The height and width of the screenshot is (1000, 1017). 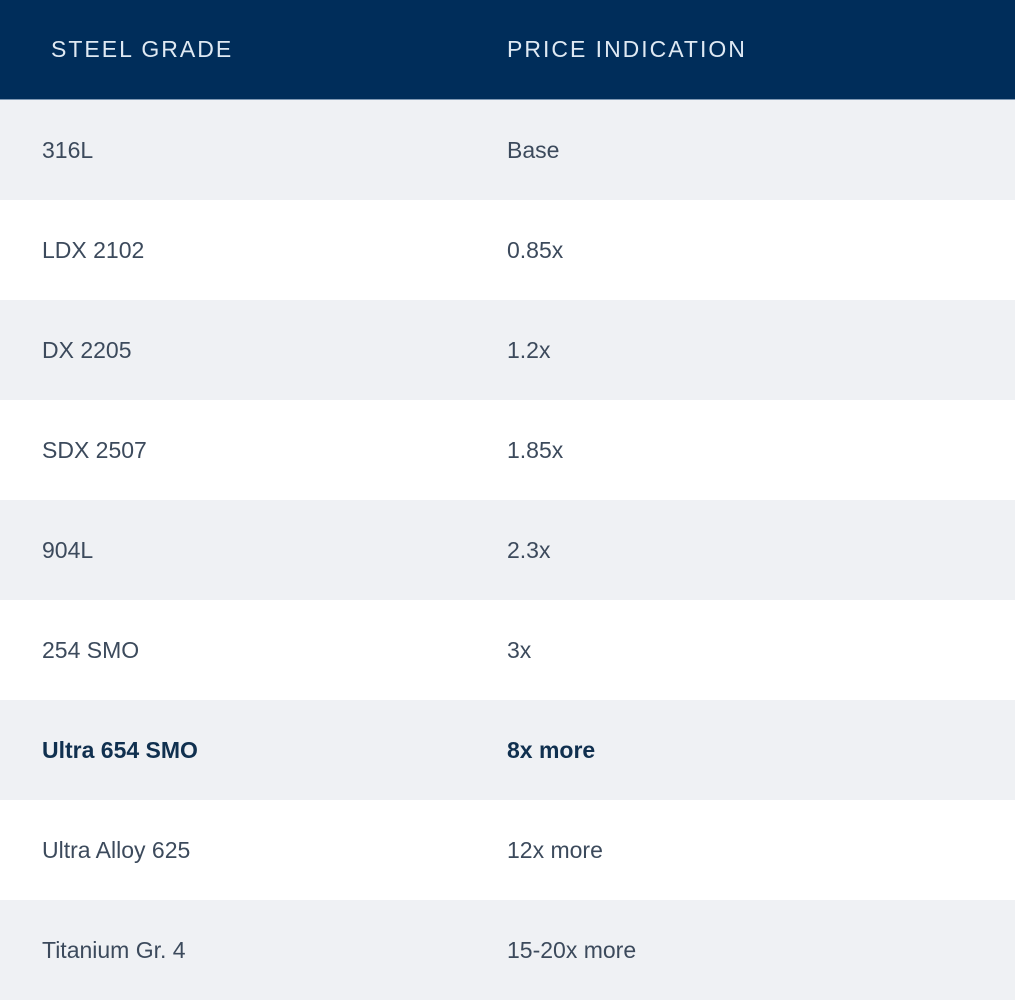 I want to click on table-row: 254 SMO 3x, so click(x=507, y=650).